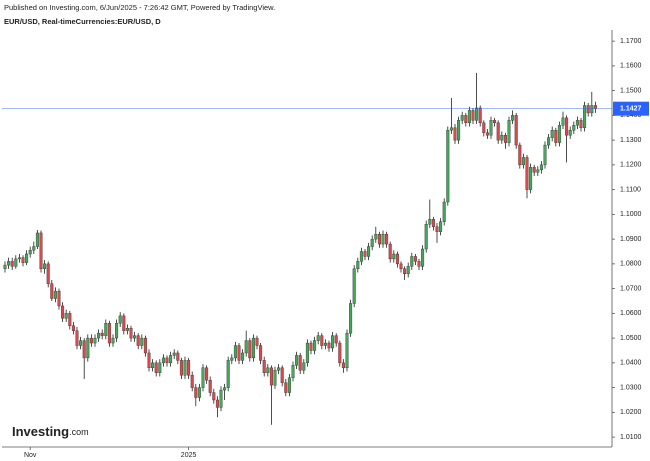  Describe the element at coordinates (631, 214) in the screenshot. I see `y-tick-label: 1.1000` at that location.